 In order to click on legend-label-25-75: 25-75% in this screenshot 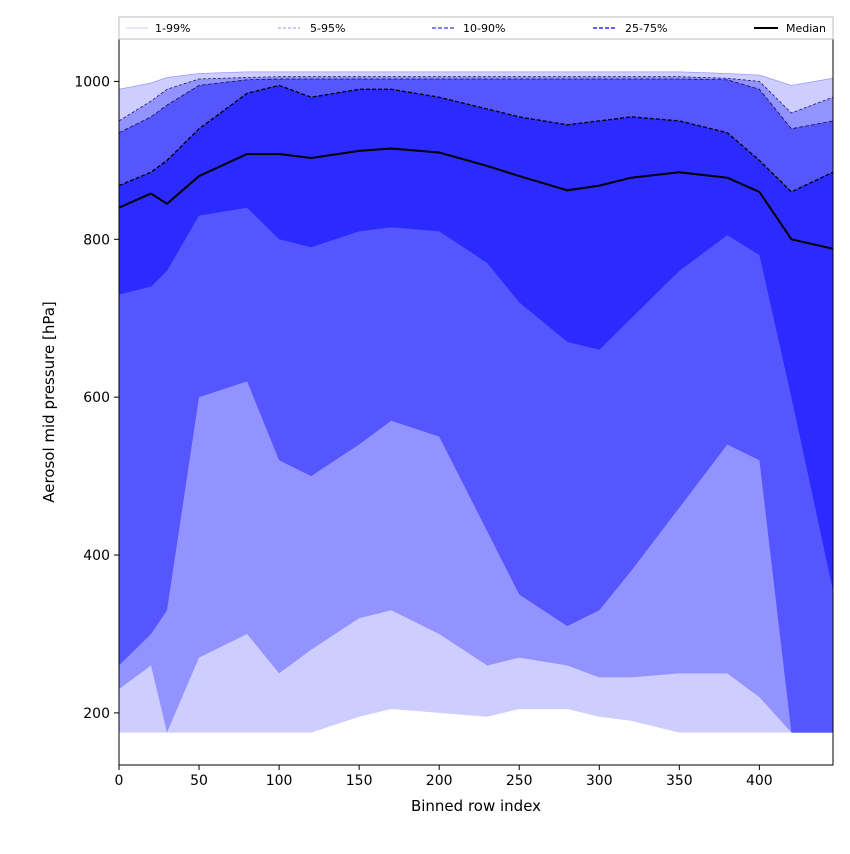, I will do `click(646, 28)`.